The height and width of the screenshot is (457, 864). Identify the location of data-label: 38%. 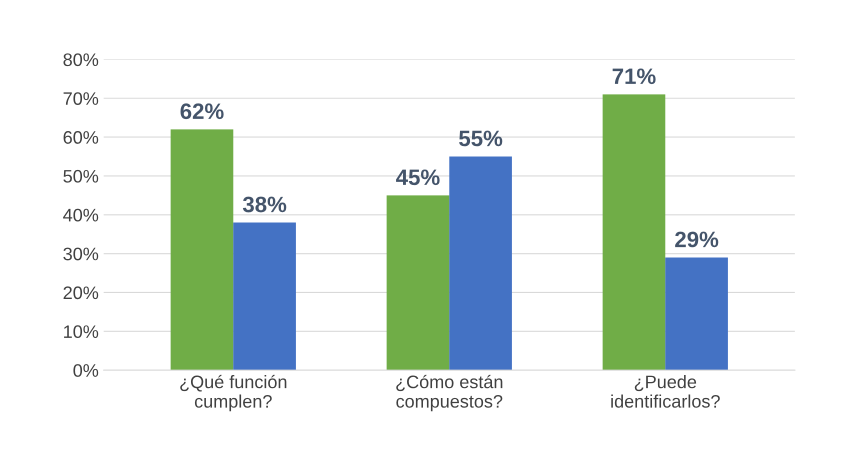
(264, 204).